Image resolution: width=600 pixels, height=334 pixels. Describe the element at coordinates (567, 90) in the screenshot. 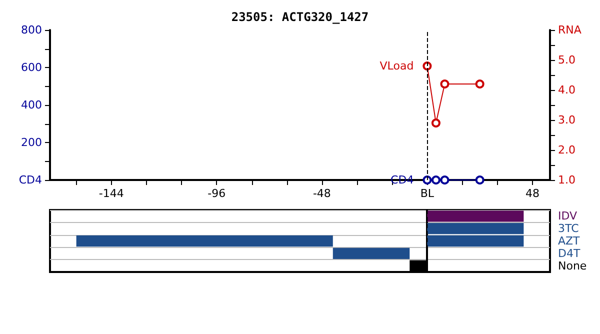

I see `y2-tick-label: 4.0` at that location.